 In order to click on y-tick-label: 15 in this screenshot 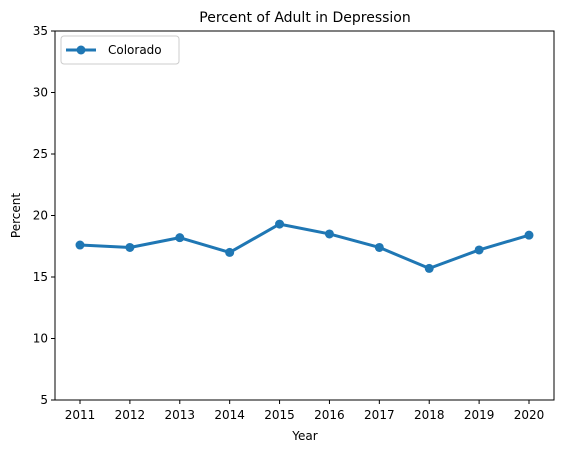, I will do `click(40, 277)`.